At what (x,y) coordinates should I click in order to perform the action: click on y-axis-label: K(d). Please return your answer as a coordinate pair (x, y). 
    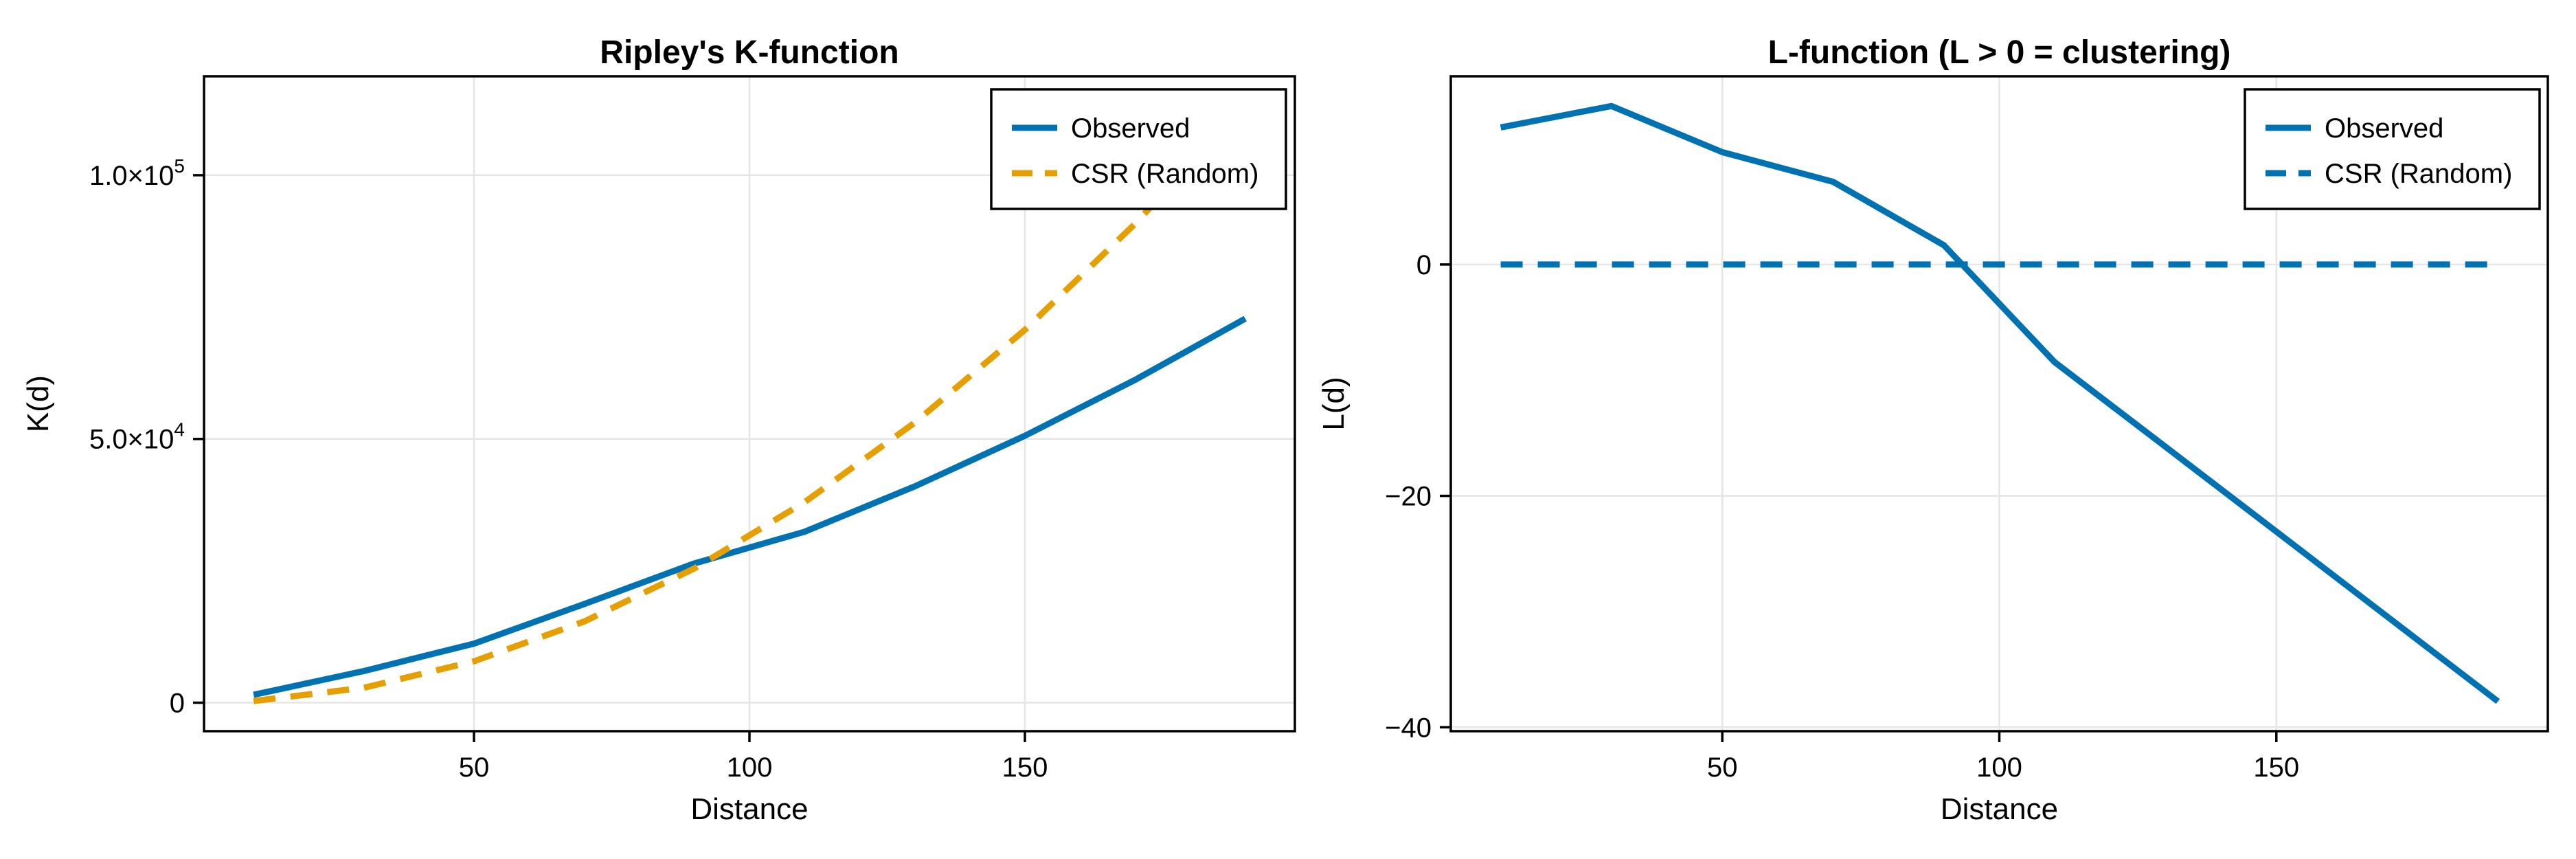
    Looking at the image, I should click on (38, 404).